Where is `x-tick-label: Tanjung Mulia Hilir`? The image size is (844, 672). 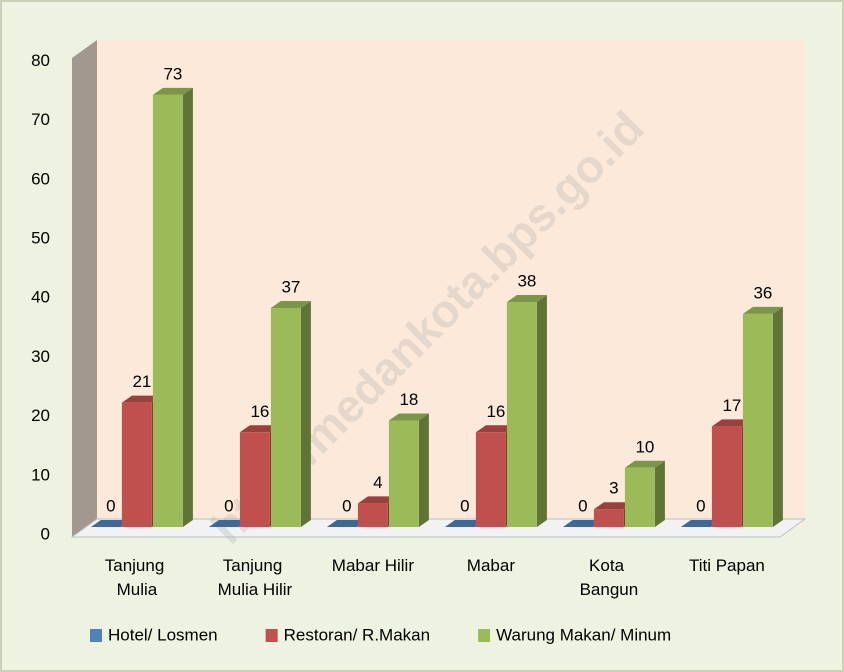 x-tick-label: Tanjung Mulia Hilir is located at coordinates (255, 577).